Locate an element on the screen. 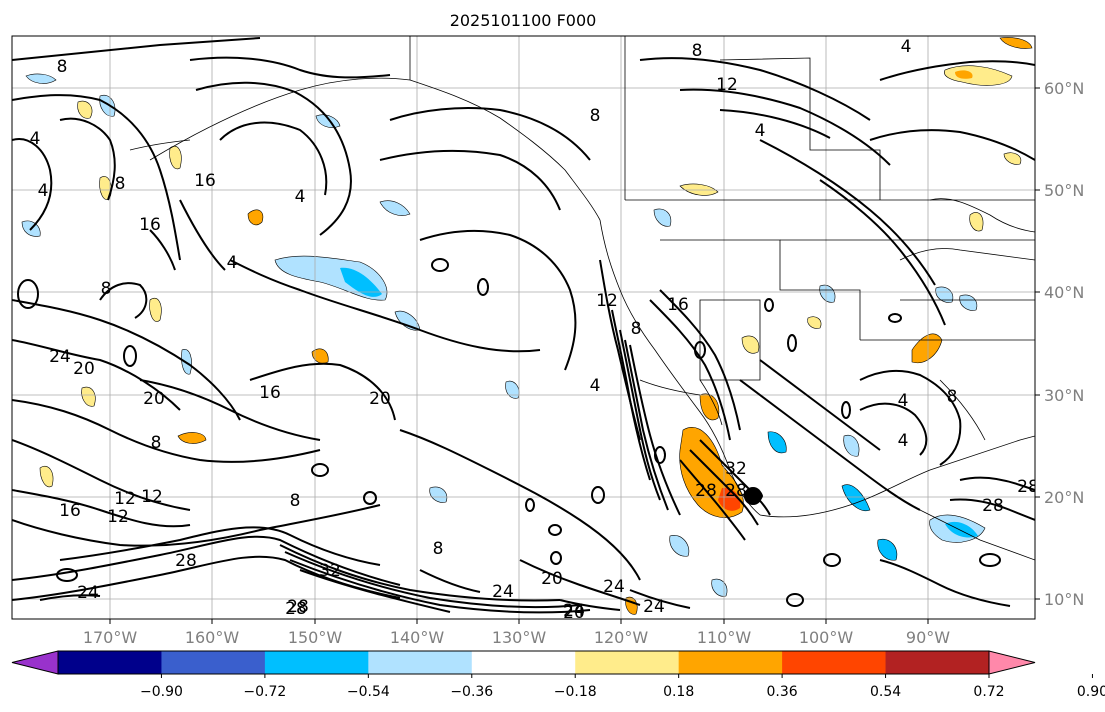  colorbar-tick-label: −0.18 is located at coordinates (575, 692).